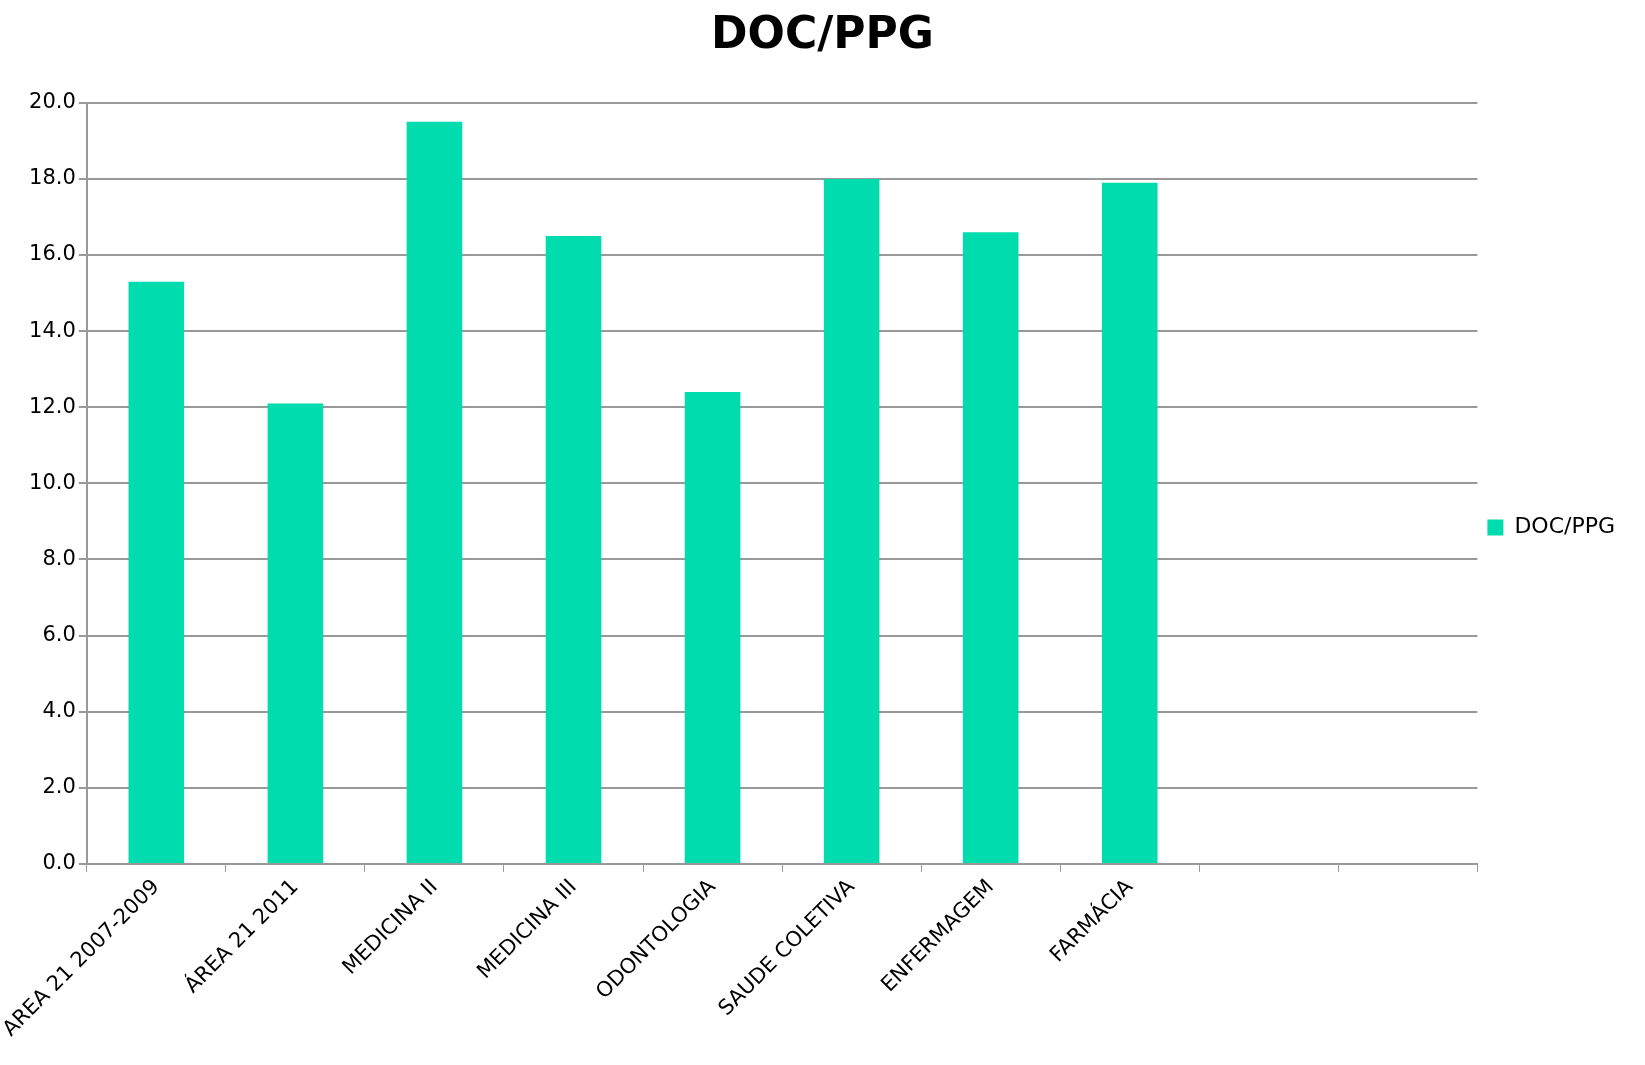 The height and width of the screenshot is (1065, 1645). What do you see at coordinates (59, 557) in the screenshot?
I see `y-tick-label: 8.0` at bounding box center [59, 557].